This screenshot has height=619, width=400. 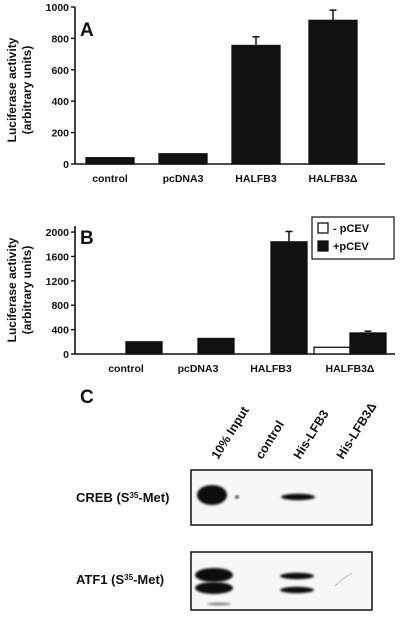 What do you see at coordinates (256, 179) in the screenshot?
I see `panel-a-category-label: HALFB3` at bounding box center [256, 179].